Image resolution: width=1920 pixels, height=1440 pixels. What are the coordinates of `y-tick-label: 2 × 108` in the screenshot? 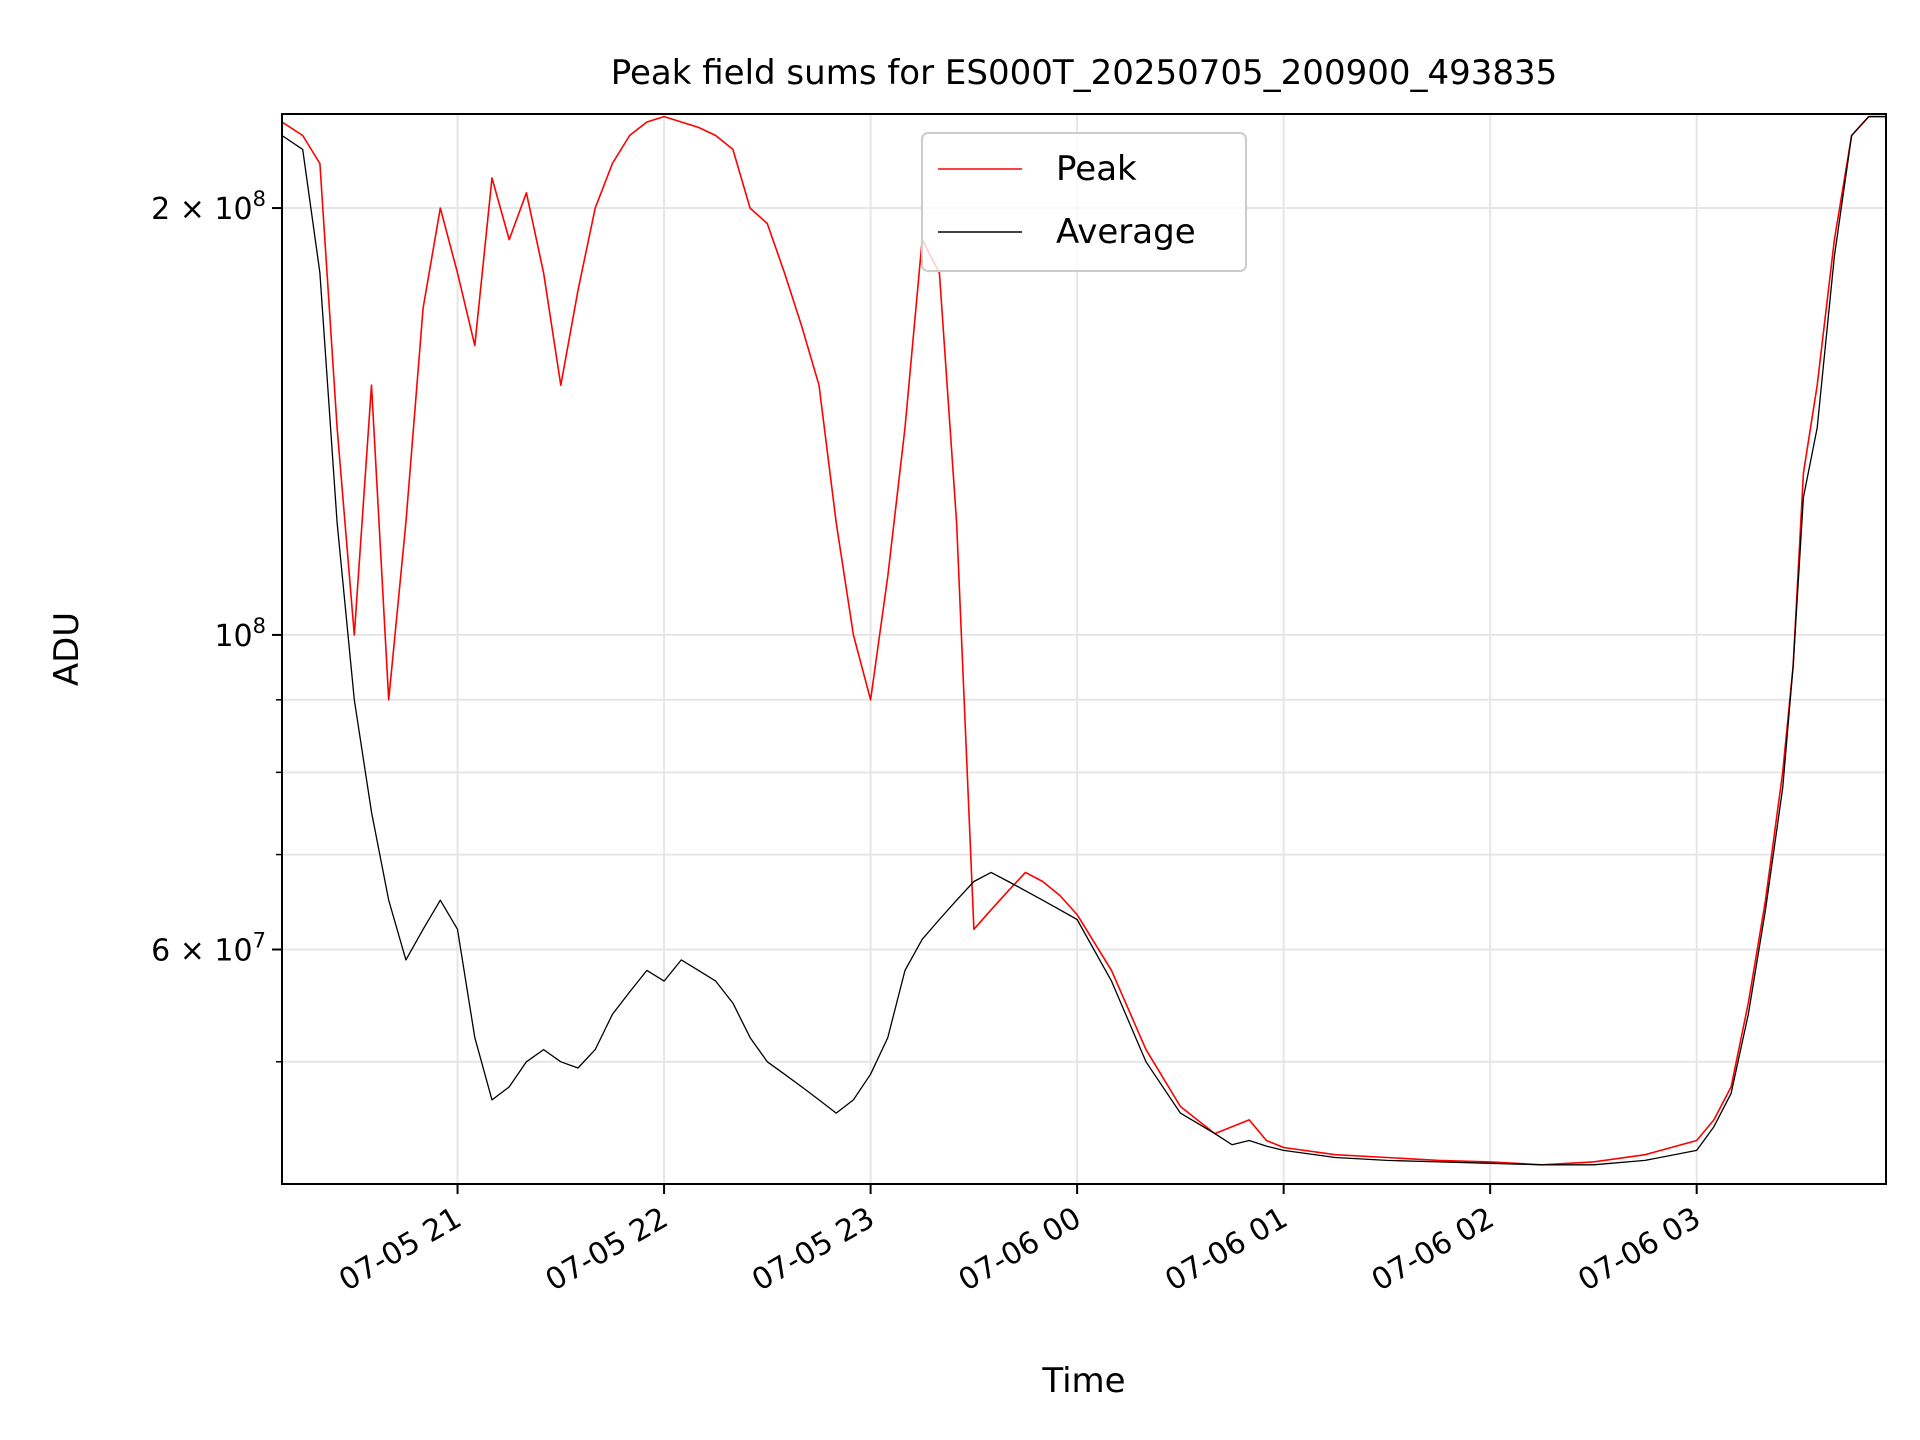 It's located at (208, 207).